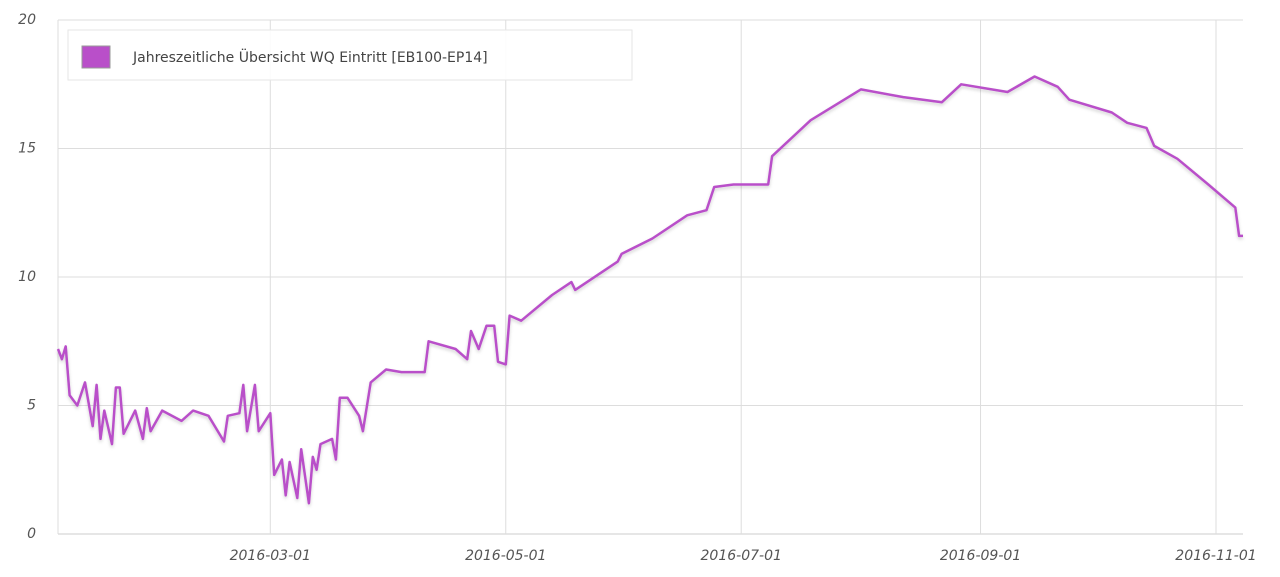  What do you see at coordinates (96, 57) in the screenshot?
I see `legend-swatch` at bounding box center [96, 57].